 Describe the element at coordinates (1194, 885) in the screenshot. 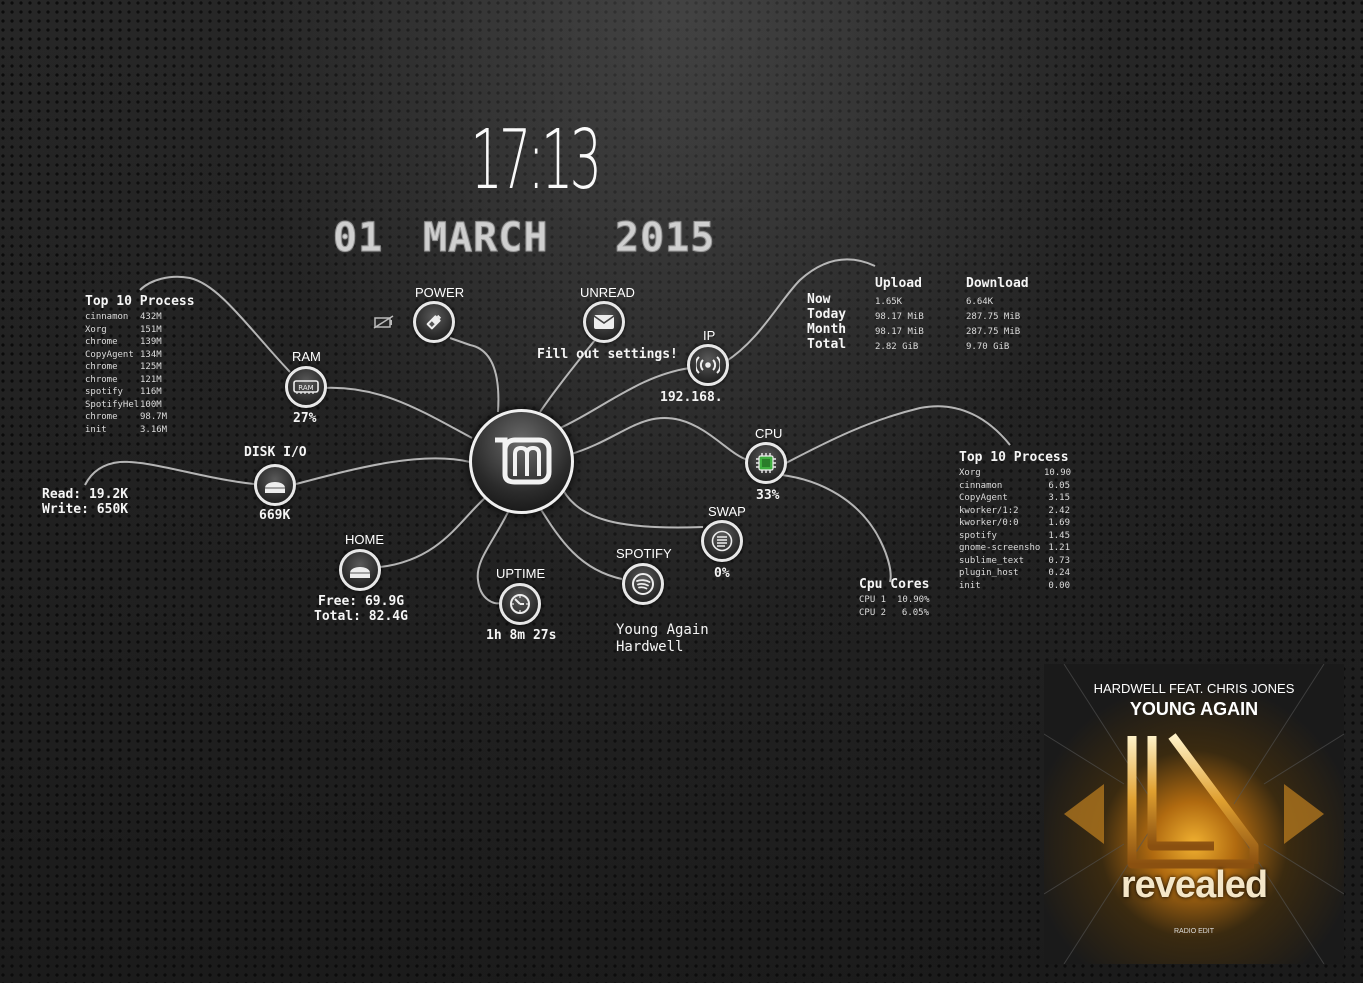

I see `album-label: revealed` at that location.